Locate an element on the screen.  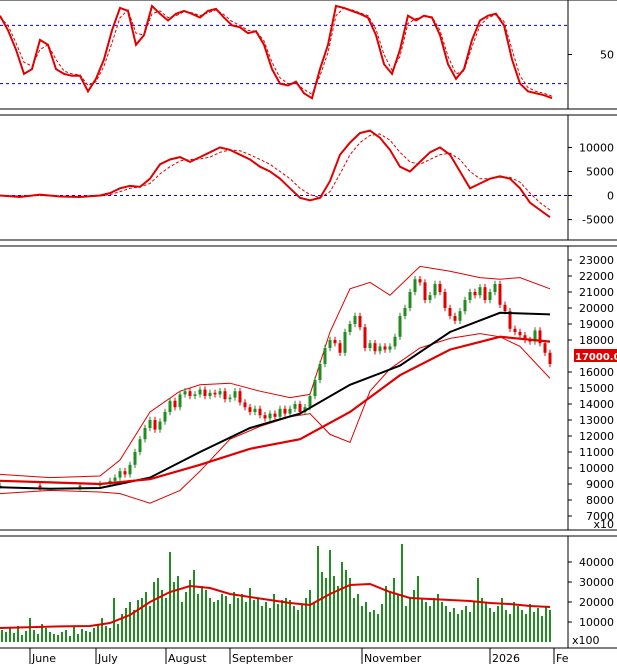
last-price-badge is located at coordinates (595, 355).